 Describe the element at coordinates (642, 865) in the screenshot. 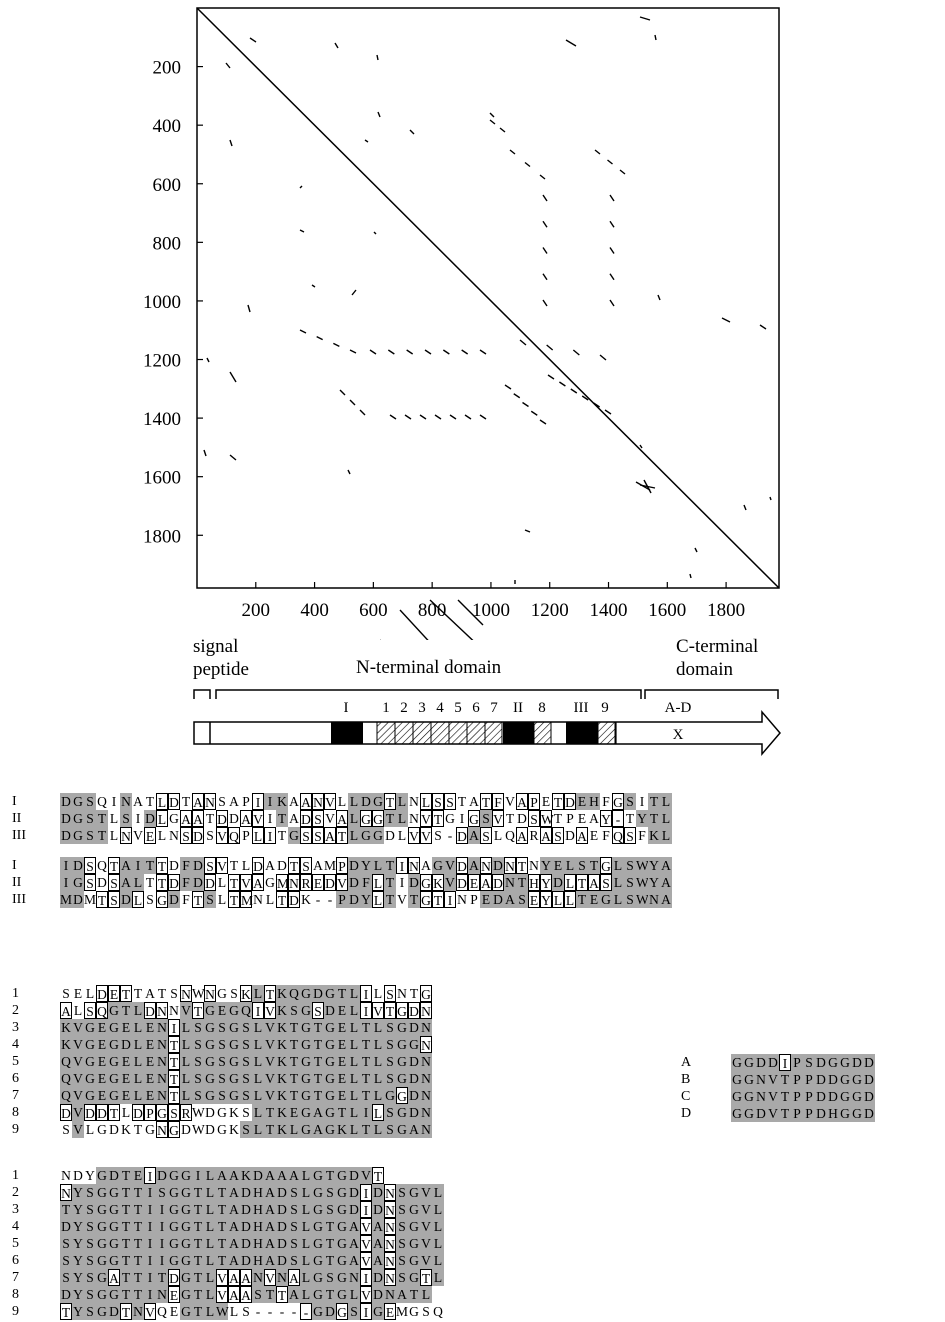

I see `residue: W` at that location.